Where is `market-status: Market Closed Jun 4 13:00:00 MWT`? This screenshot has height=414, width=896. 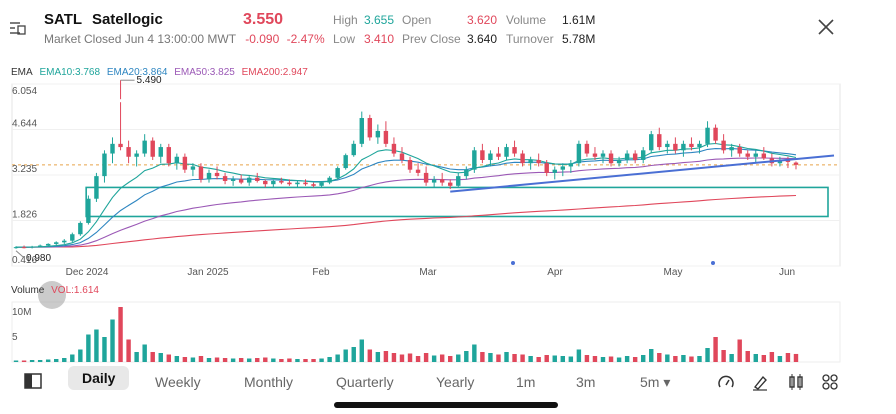
market-status: Market Closed Jun 4 13:00:00 MWT is located at coordinates (140, 39).